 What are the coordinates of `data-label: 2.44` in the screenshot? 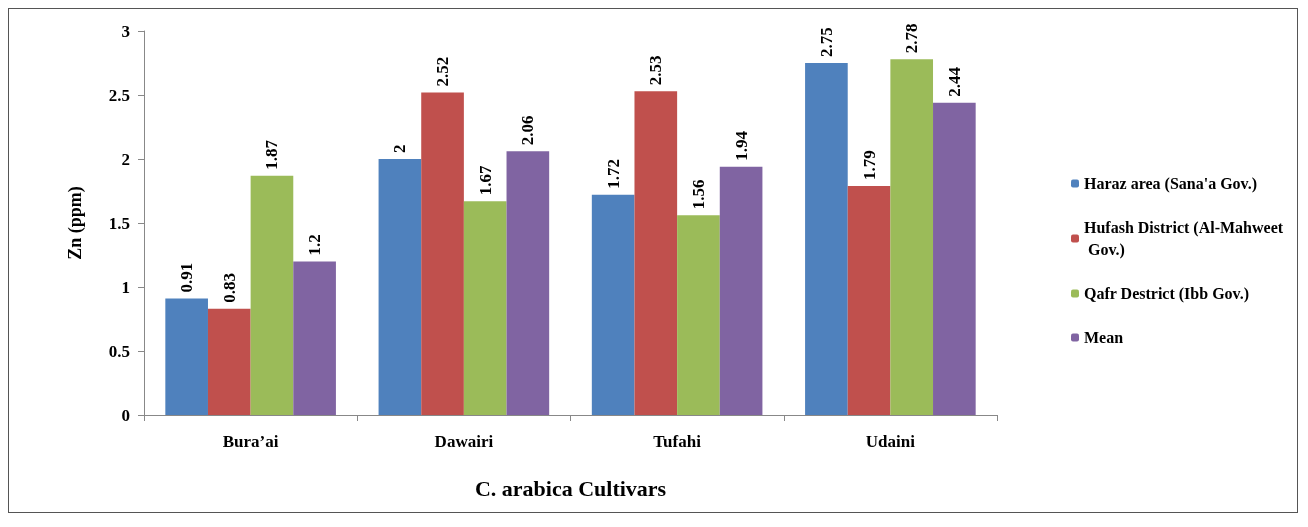 It's located at (954, 81).